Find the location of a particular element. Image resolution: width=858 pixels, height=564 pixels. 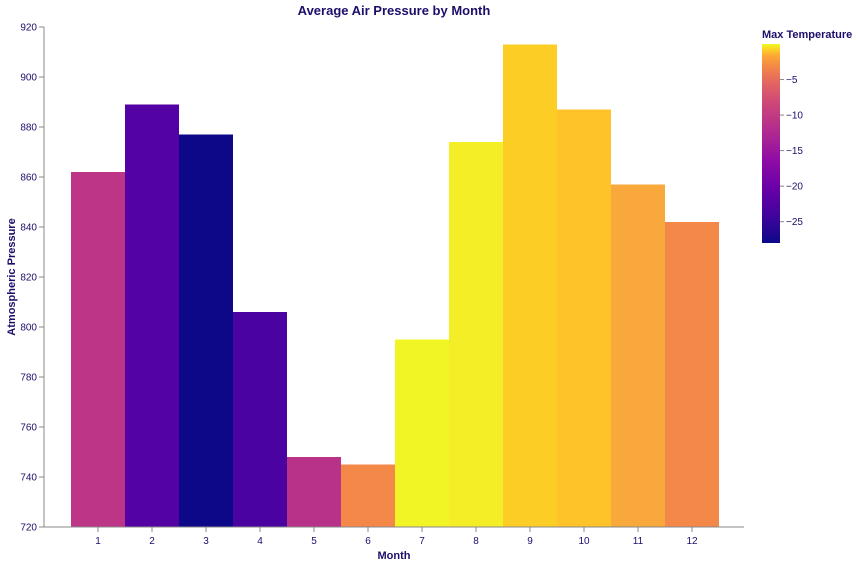

legend-tick-label: −25 is located at coordinates (794, 222).